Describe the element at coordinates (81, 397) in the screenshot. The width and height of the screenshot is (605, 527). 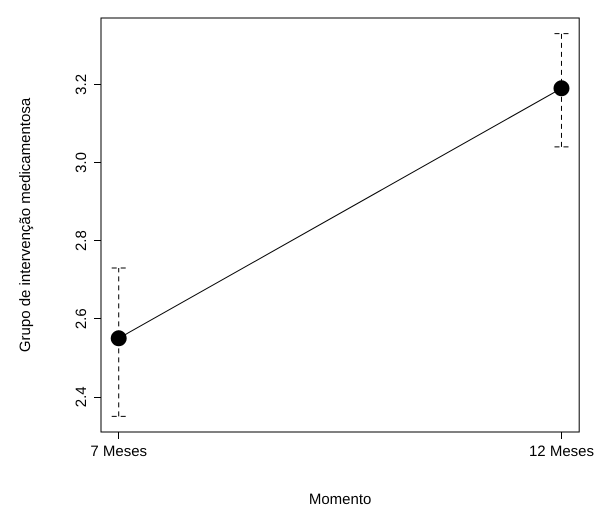
I see `y-tick-label: 2.4` at that location.